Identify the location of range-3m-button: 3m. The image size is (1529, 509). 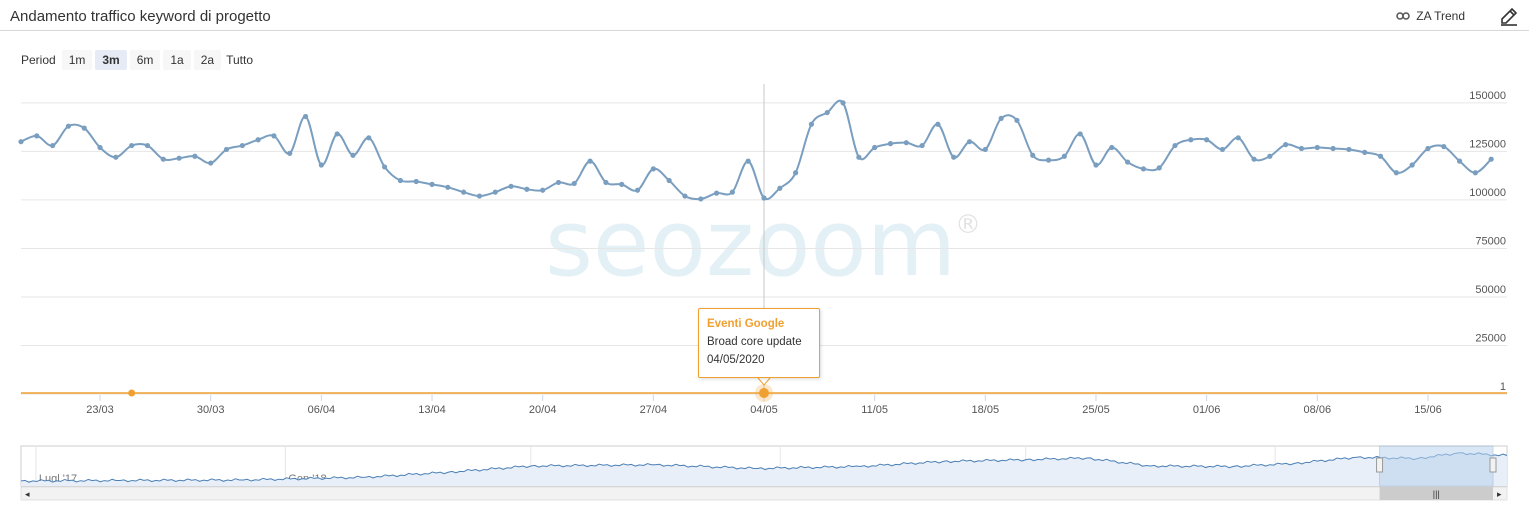
(111, 60).